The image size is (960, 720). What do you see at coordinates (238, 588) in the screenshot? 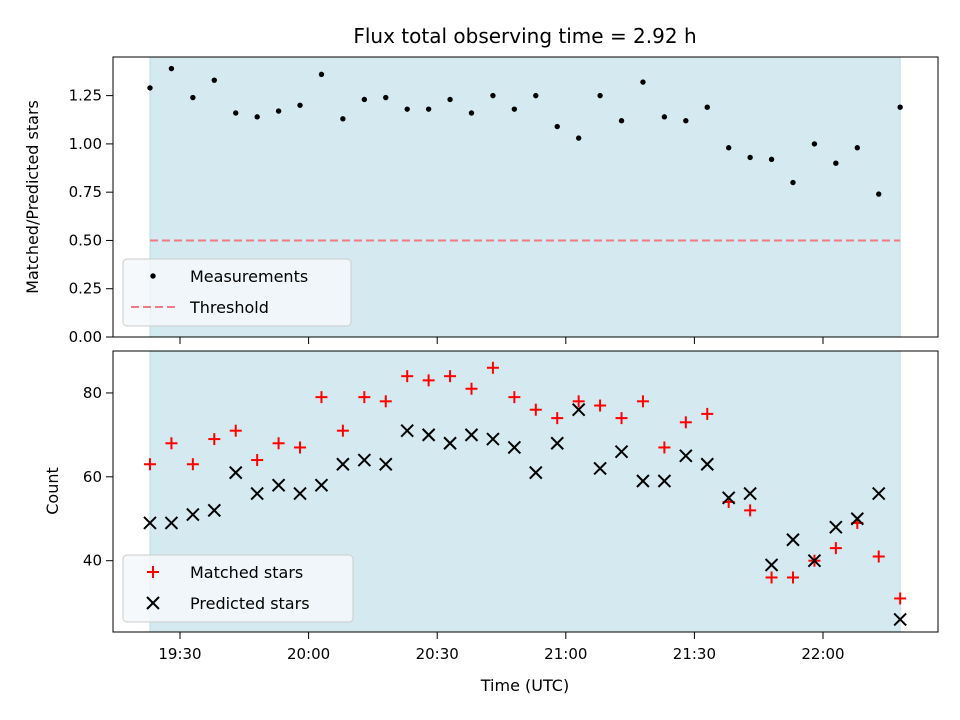
I see `bottom-legend-box` at bounding box center [238, 588].